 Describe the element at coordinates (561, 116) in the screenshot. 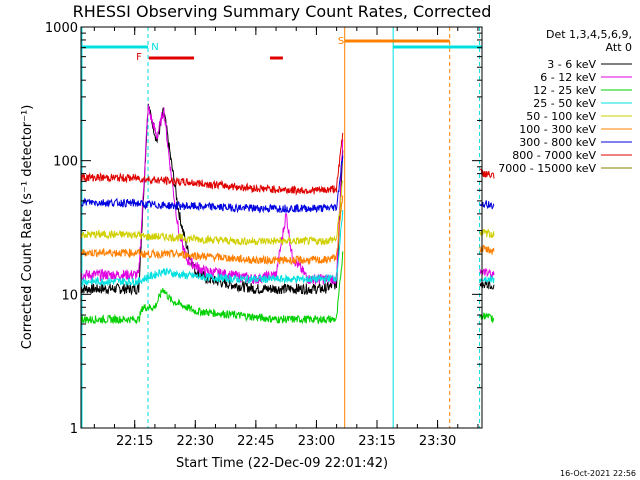

I see `legend-label: 50 - 100 keV` at that location.